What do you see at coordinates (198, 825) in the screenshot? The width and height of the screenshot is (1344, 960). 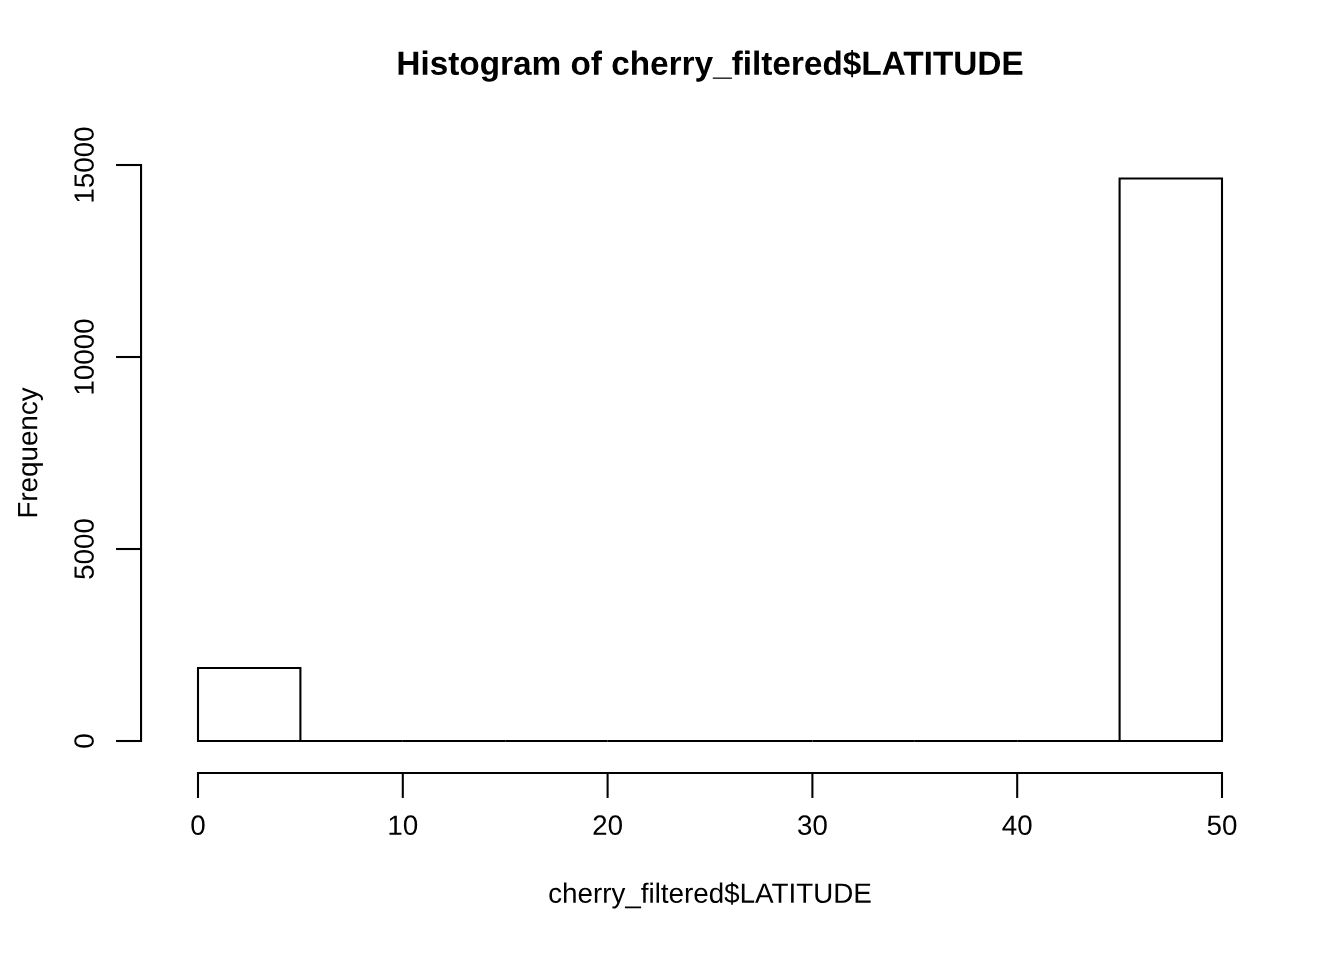 I see `x-tick-label: 0` at bounding box center [198, 825].